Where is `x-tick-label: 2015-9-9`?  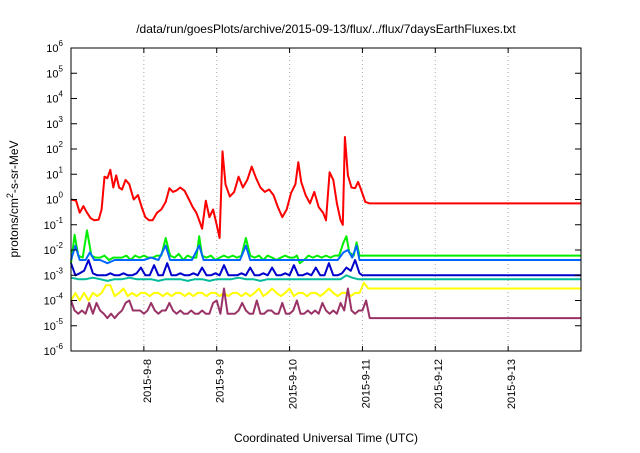 x-tick-label: 2015-9-9 is located at coordinates (221, 381).